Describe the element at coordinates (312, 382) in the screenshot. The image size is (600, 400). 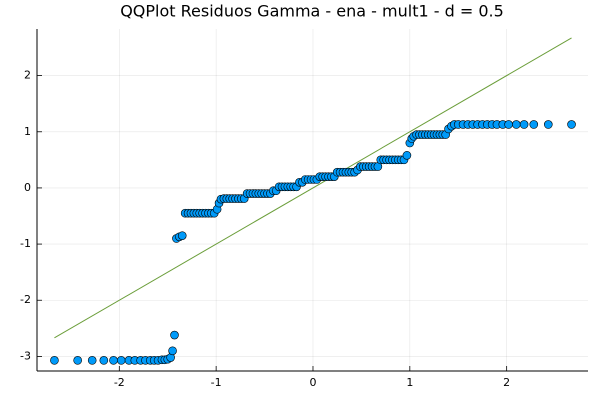
I see `x-tick-label: 0` at that location.